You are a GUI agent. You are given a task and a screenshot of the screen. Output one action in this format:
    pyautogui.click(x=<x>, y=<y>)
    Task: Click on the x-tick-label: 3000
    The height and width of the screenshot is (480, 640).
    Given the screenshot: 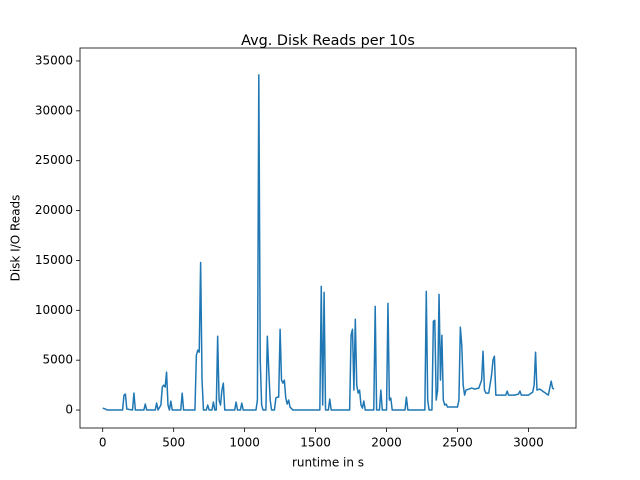 What is the action you would take?
    pyautogui.click(x=528, y=443)
    